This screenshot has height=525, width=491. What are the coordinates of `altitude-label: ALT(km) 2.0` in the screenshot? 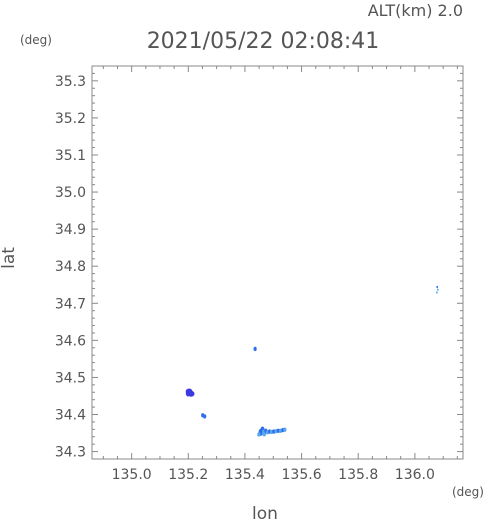 It's located at (415, 10).